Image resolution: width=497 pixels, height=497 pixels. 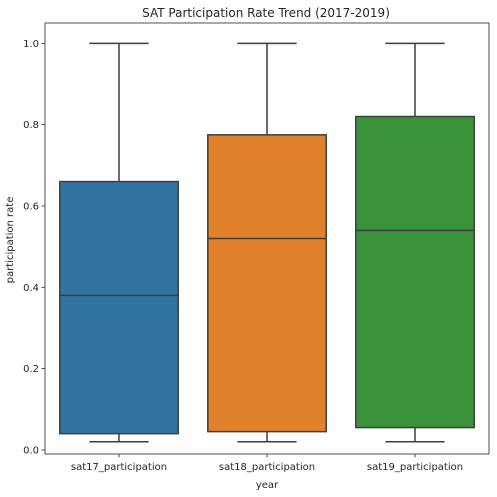 I want to click on x-tick-label: sat19_participation, so click(x=415, y=467).